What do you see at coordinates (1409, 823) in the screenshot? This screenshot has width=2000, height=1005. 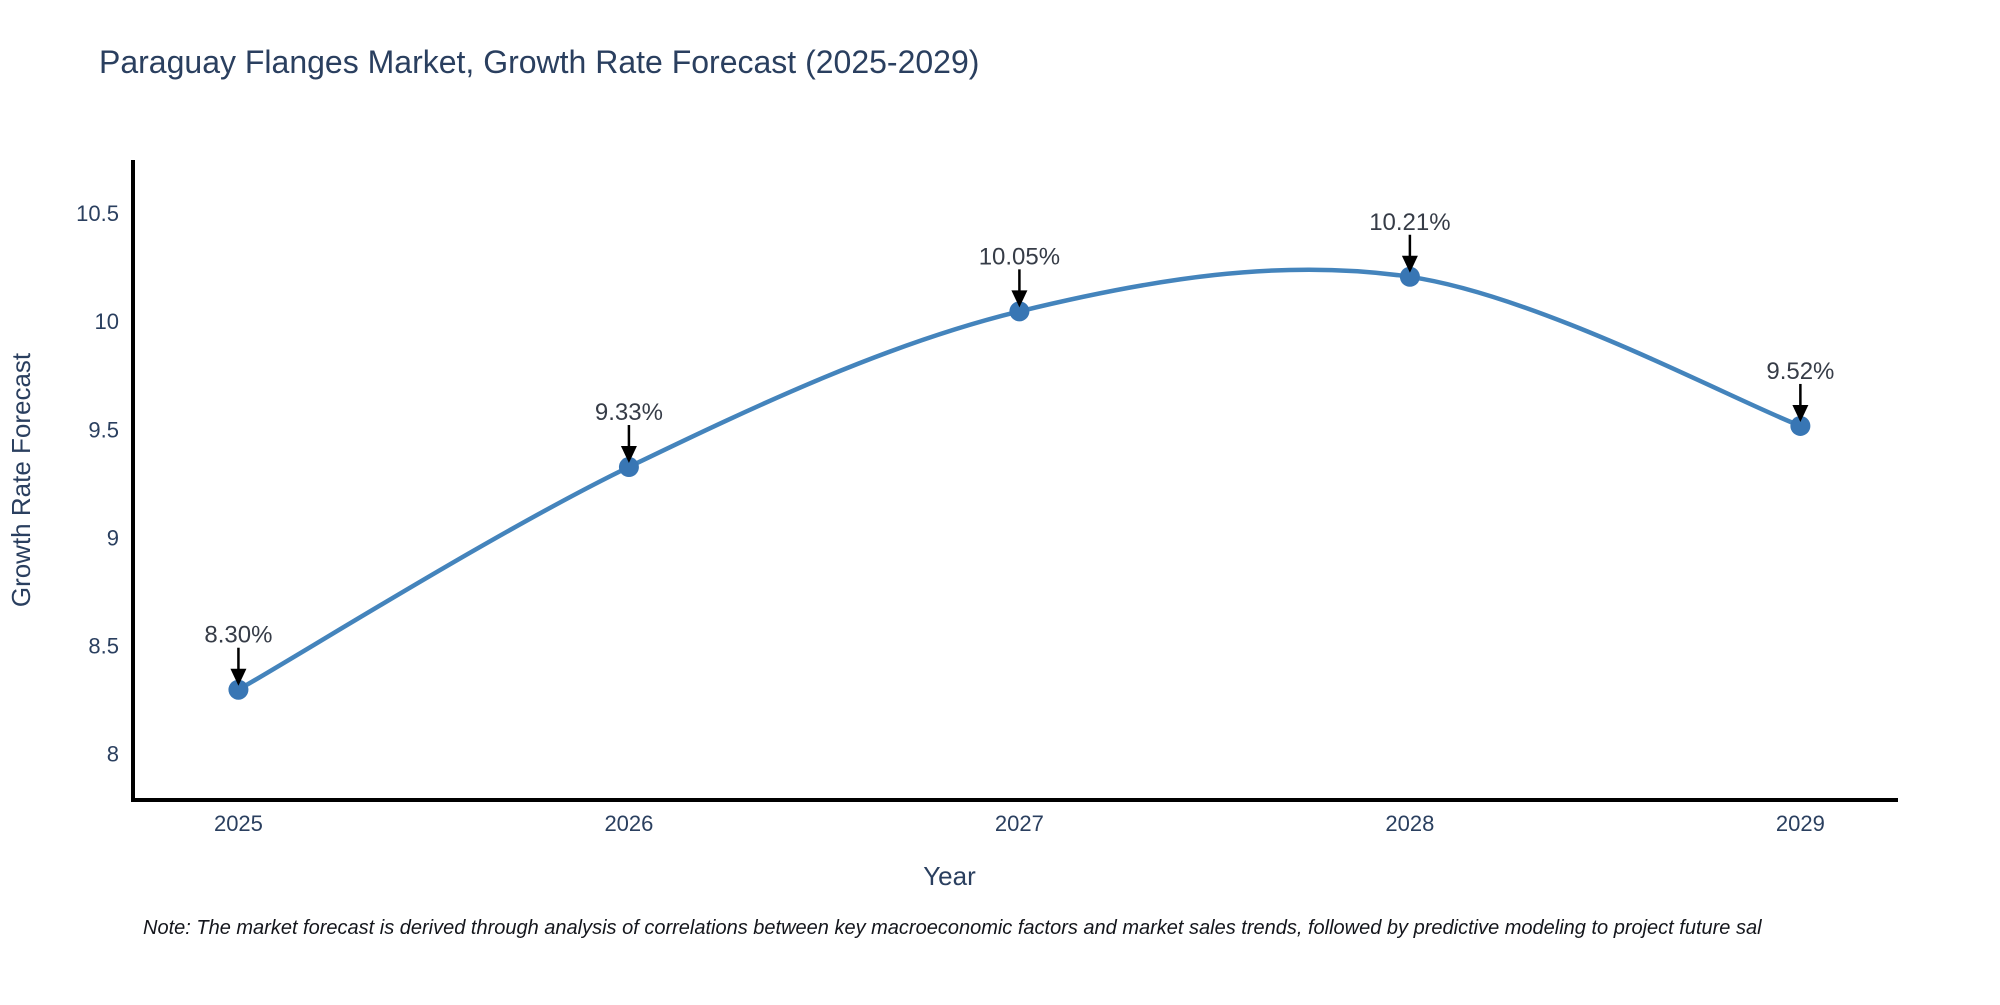 I see `x-tick-label: 2028` at bounding box center [1409, 823].